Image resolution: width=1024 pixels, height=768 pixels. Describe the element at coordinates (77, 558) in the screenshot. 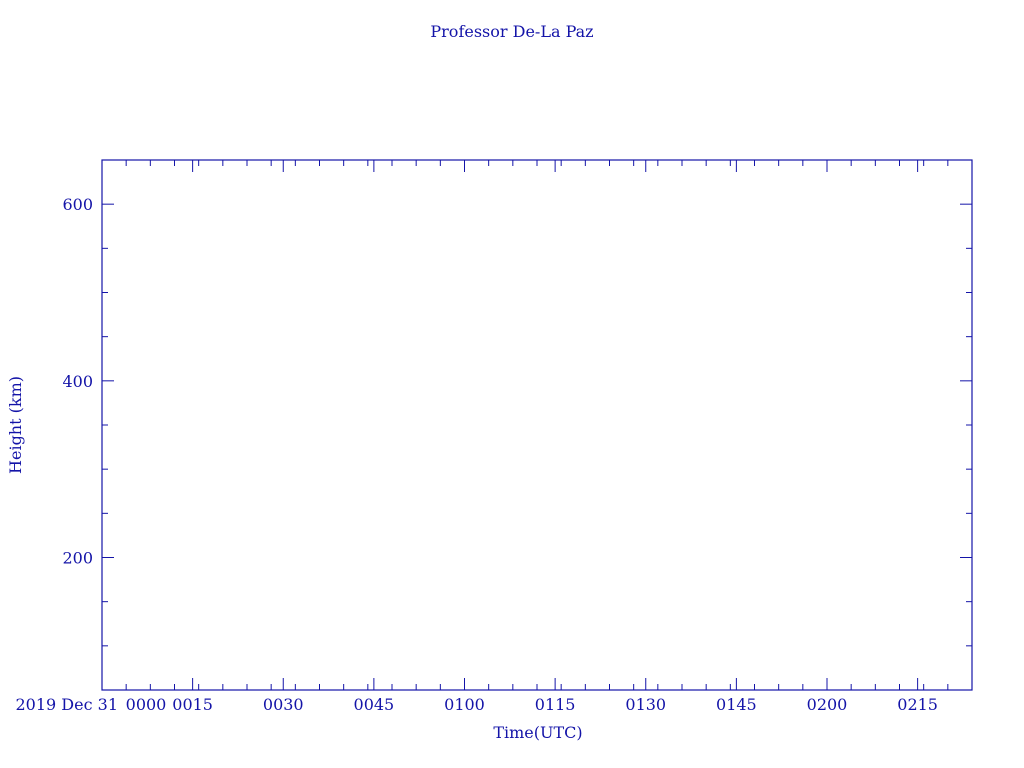

I see `y-tick-label: 200` at that location.